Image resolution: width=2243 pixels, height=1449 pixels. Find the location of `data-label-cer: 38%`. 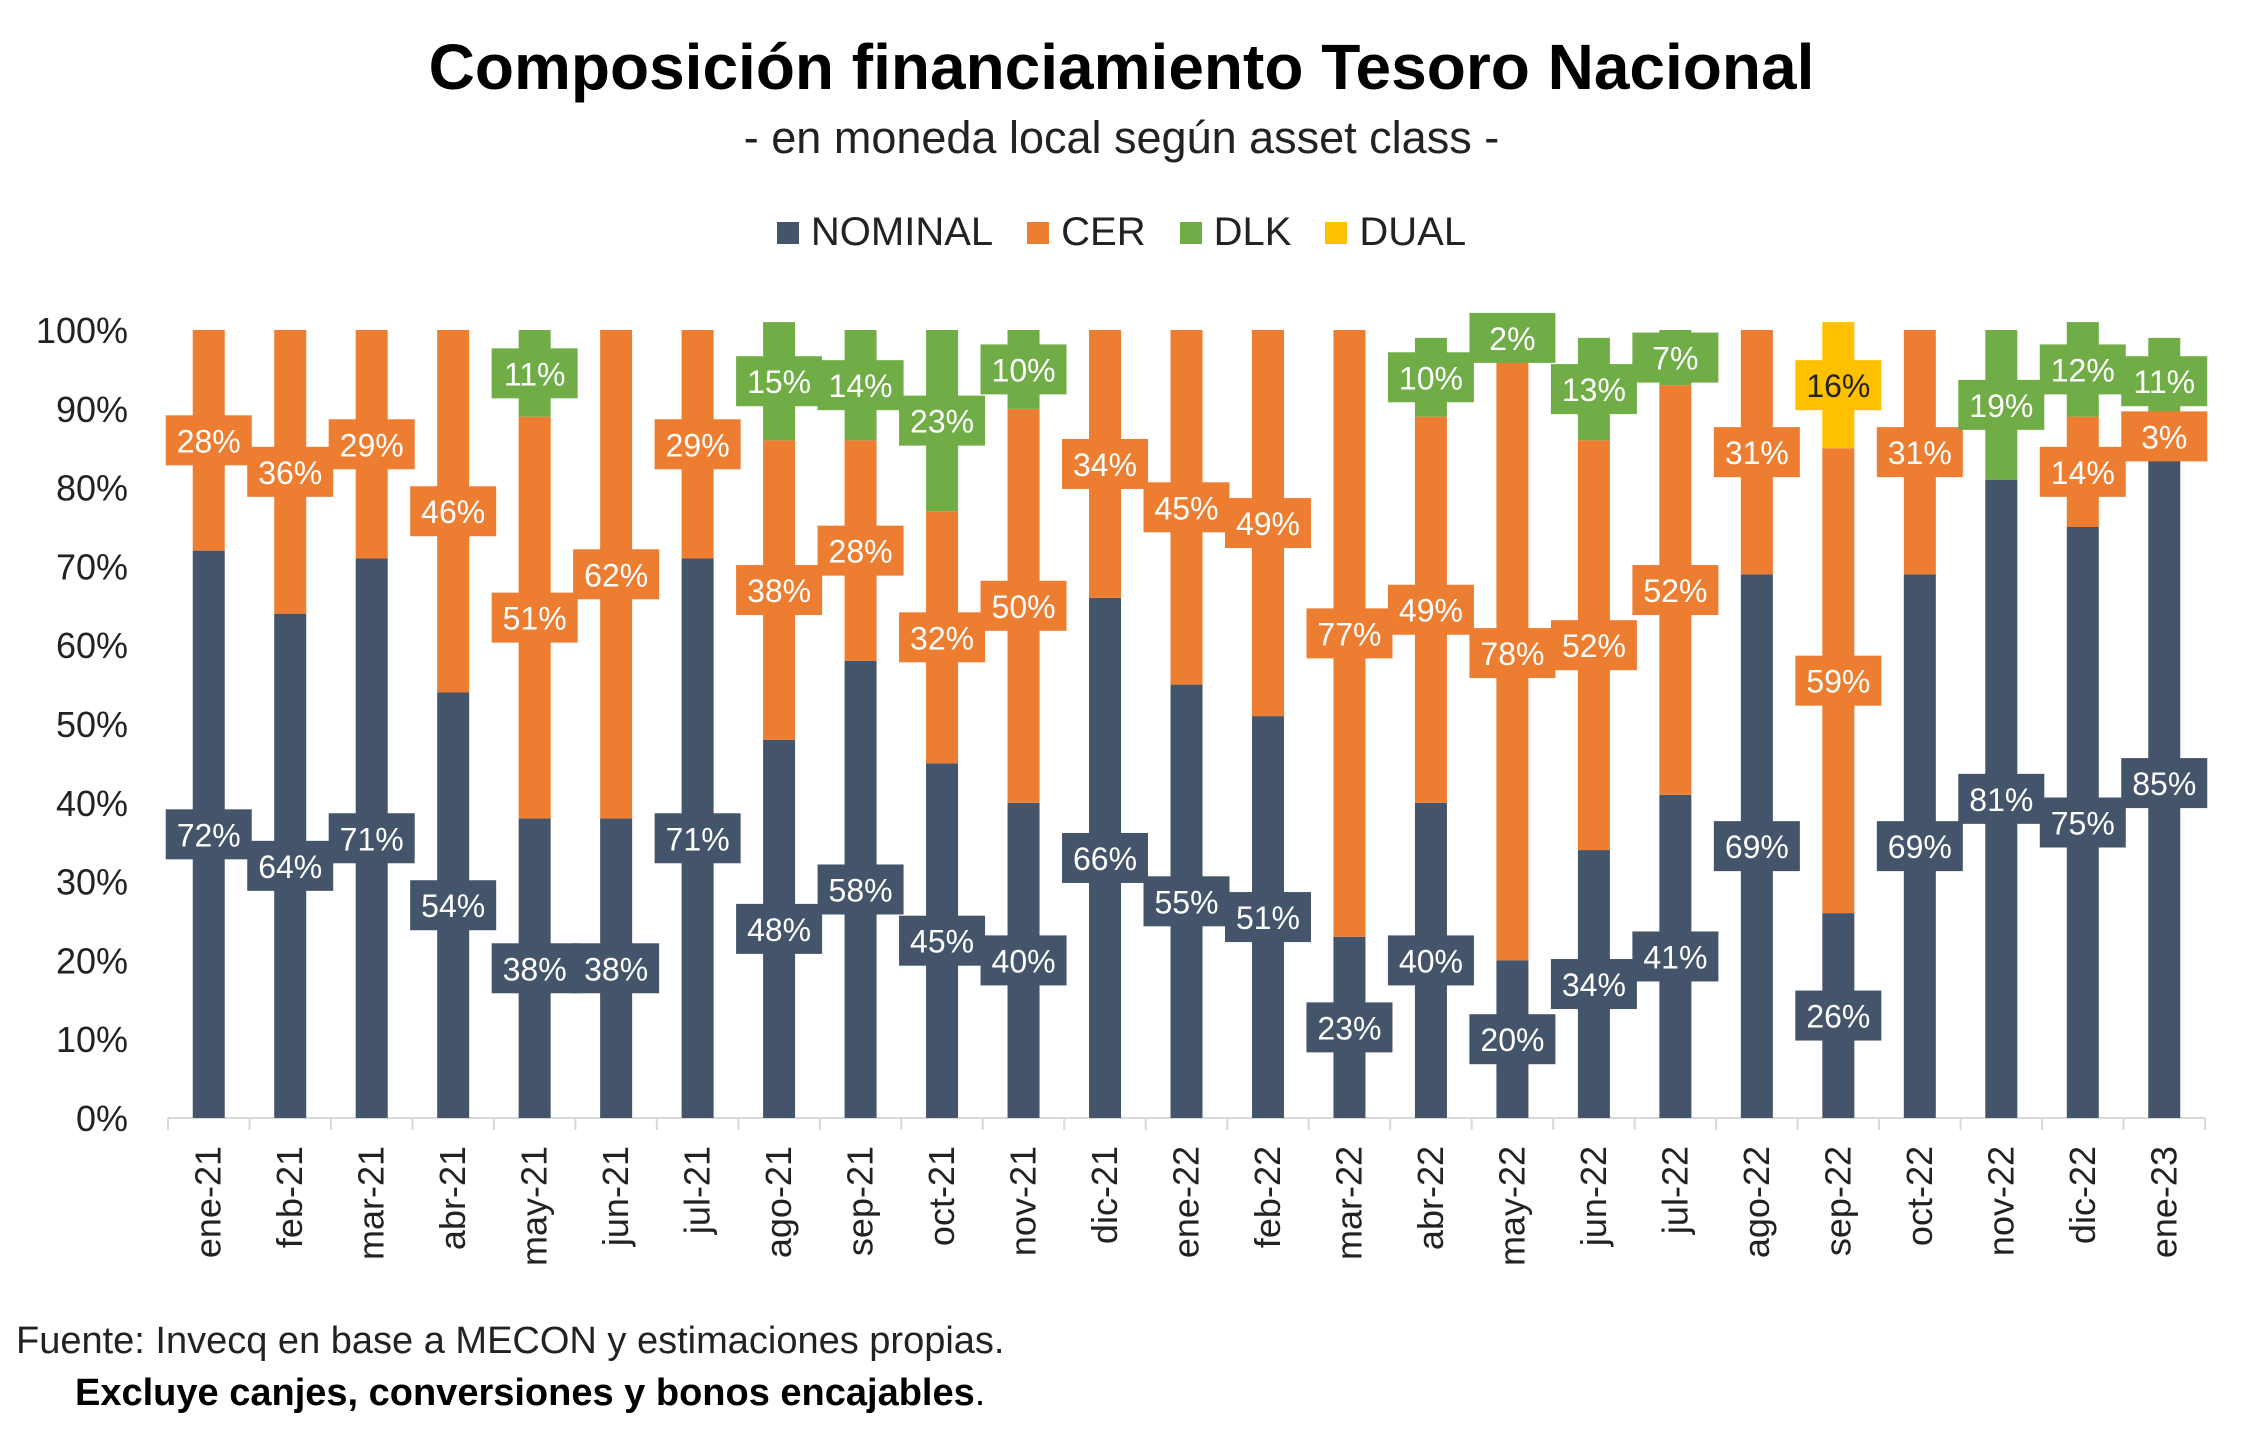

data-label-cer: 38% is located at coordinates (779, 591).